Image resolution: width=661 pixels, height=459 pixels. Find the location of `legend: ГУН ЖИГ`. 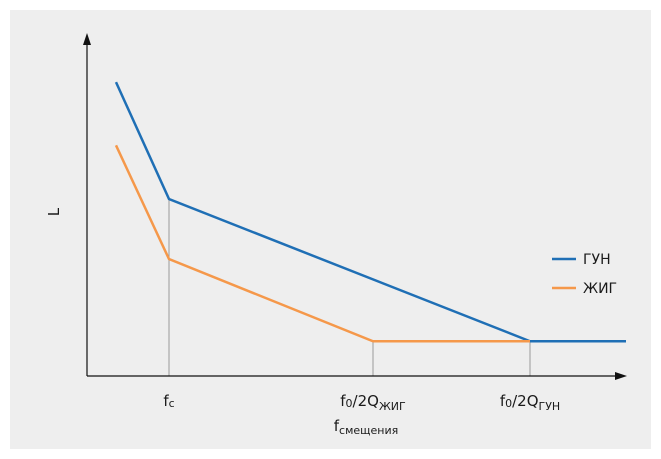

legend: ГУН ЖИГ is located at coordinates (584, 274).